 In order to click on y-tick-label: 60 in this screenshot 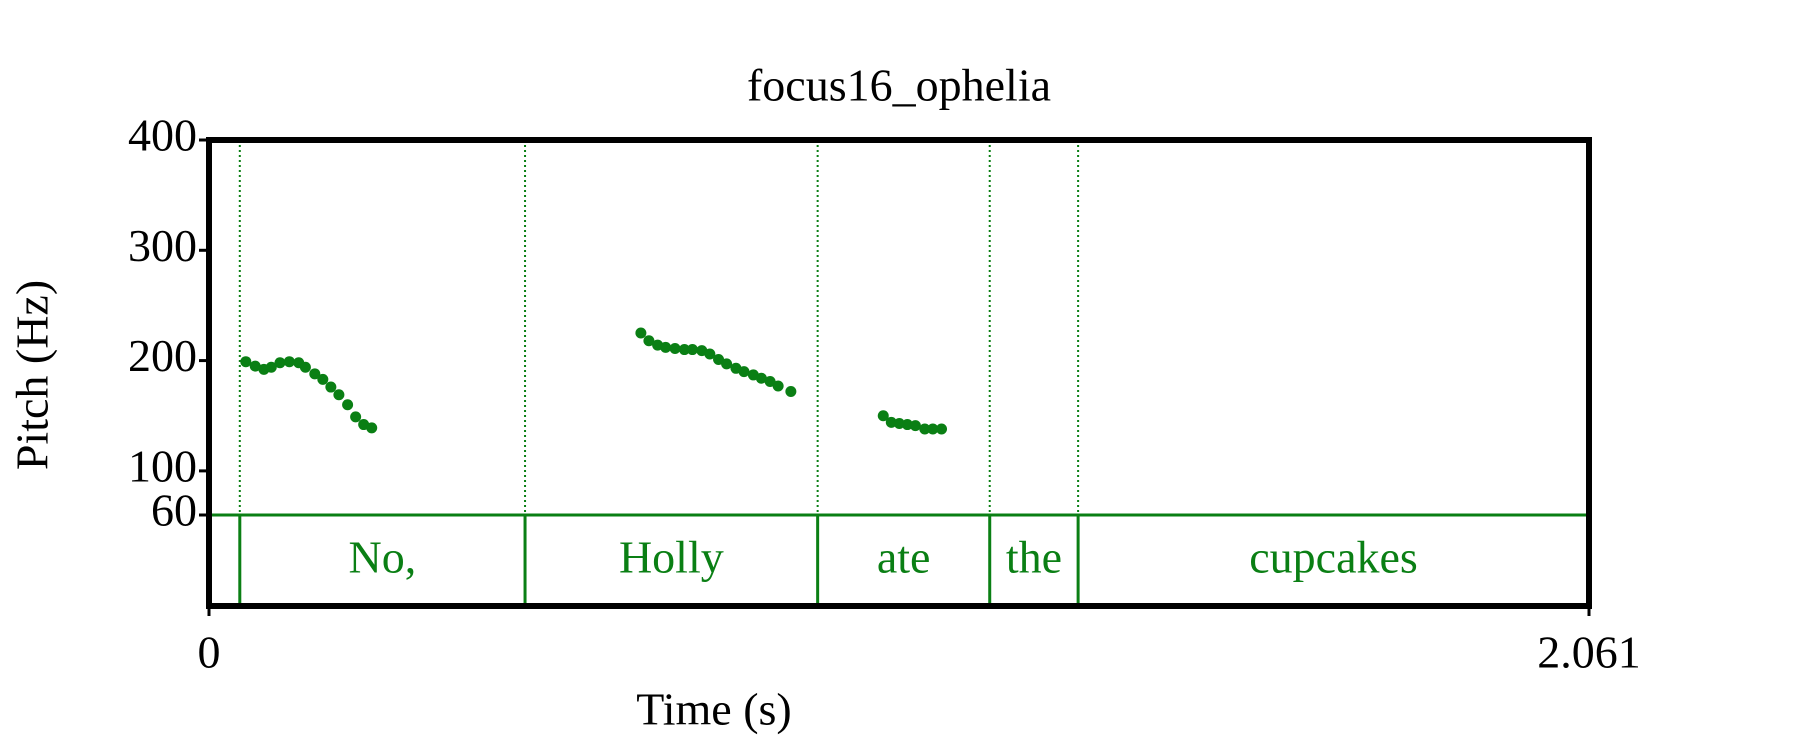, I will do `click(174, 510)`.